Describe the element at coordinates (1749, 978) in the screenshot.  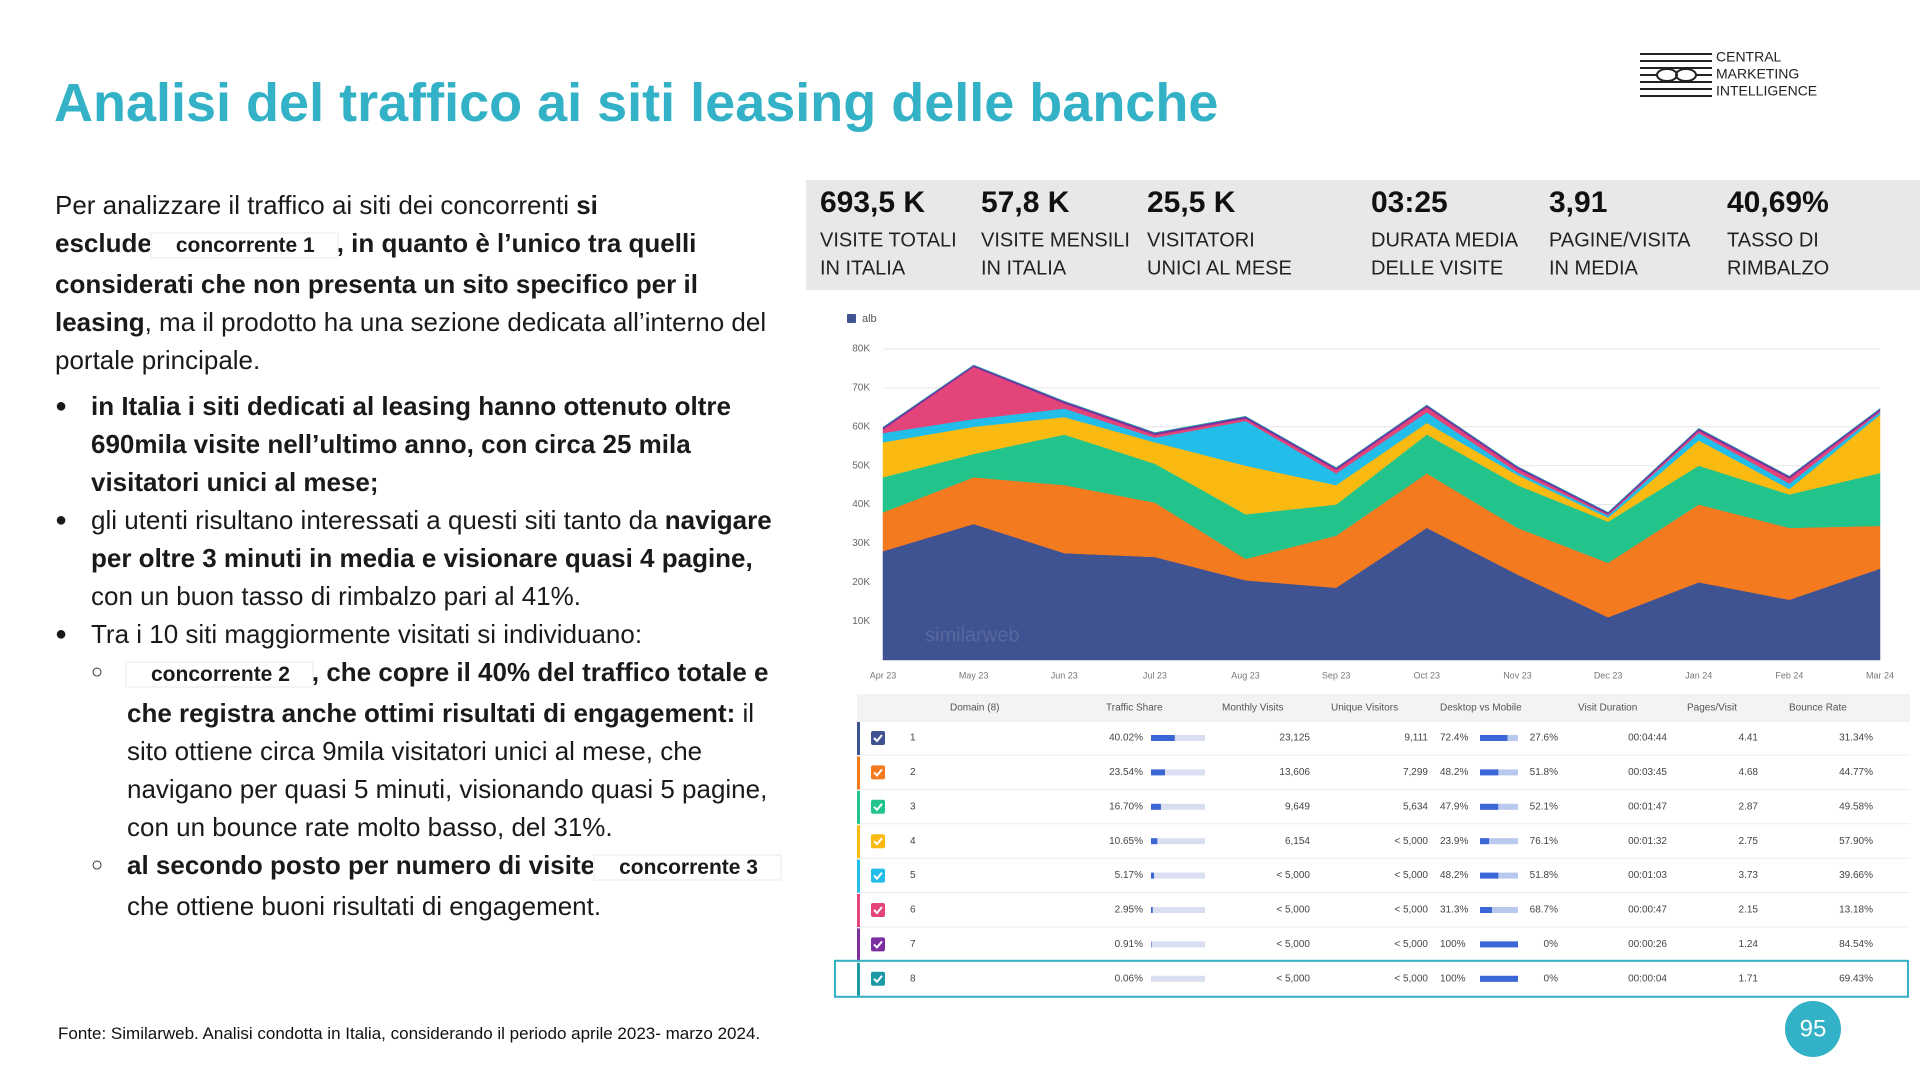
I see `pages-visit: 1.71` at that location.